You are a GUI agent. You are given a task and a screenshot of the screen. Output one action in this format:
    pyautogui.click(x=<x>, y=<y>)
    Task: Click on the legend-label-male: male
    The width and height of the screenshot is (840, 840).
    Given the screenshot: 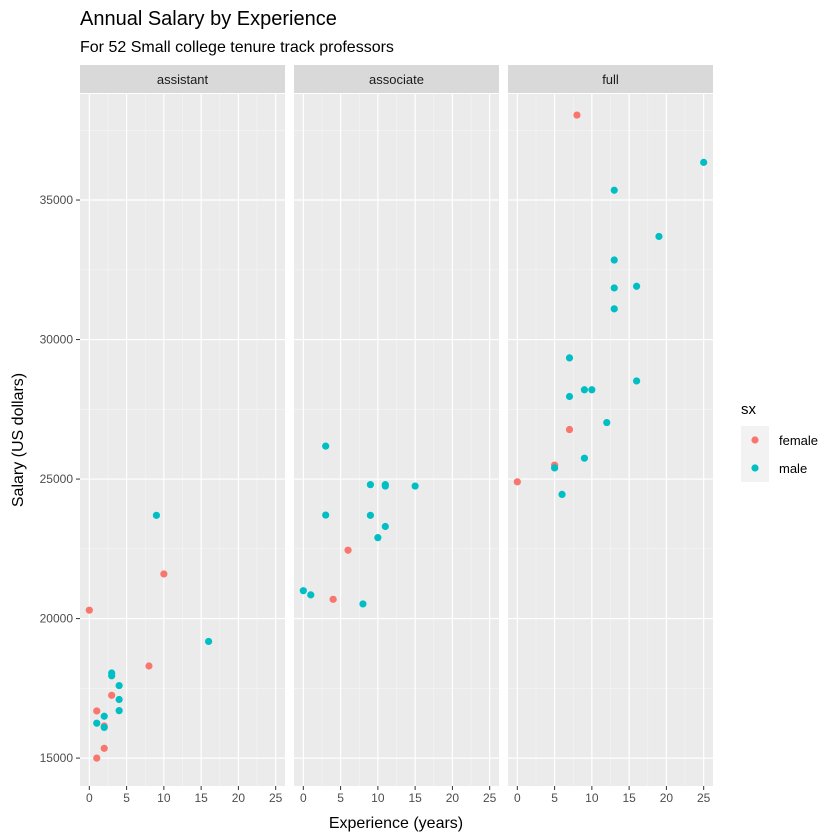 What is the action you would take?
    pyautogui.click(x=793, y=468)
    